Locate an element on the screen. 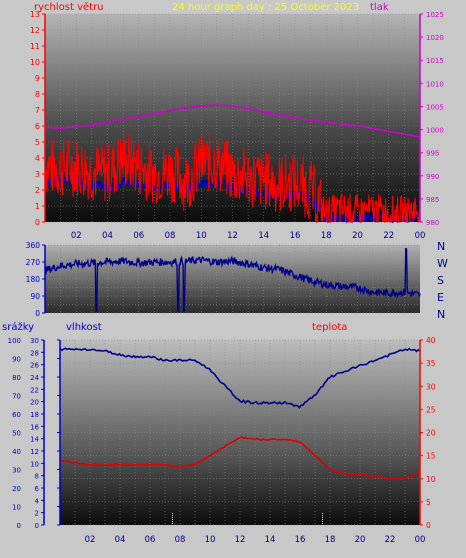 Image resolution: width=466 pixels, height=558 pixels. wind-speed-tick-label: 11 is located at coordinates (35, 46).